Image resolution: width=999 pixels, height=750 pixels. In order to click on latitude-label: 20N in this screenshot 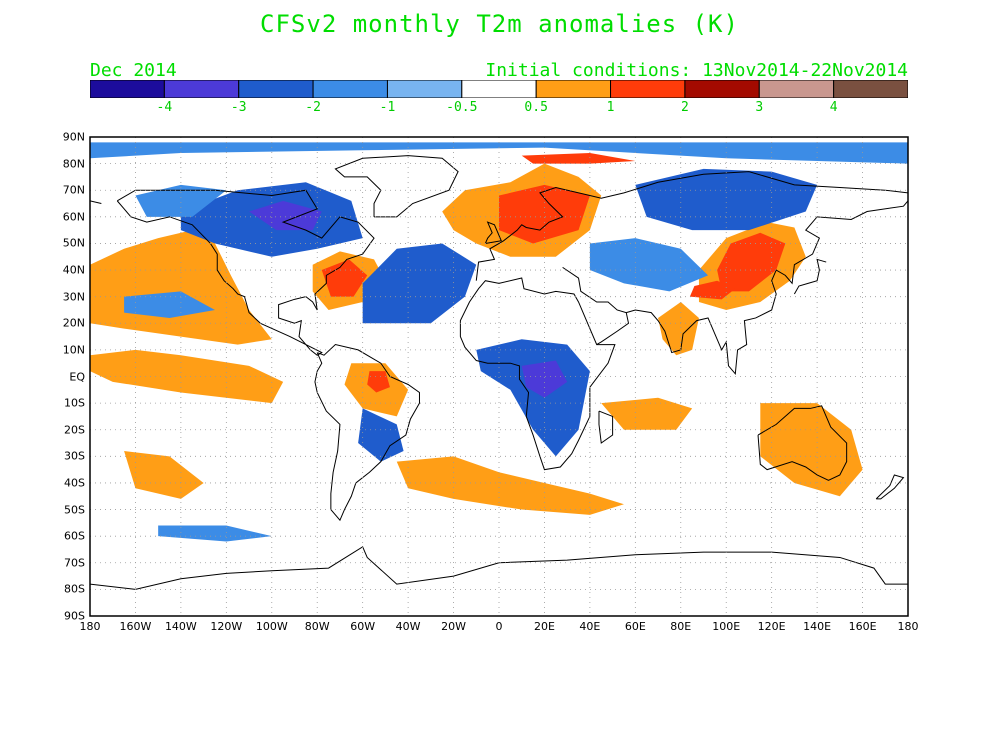, I will do `click(73, 323)`.